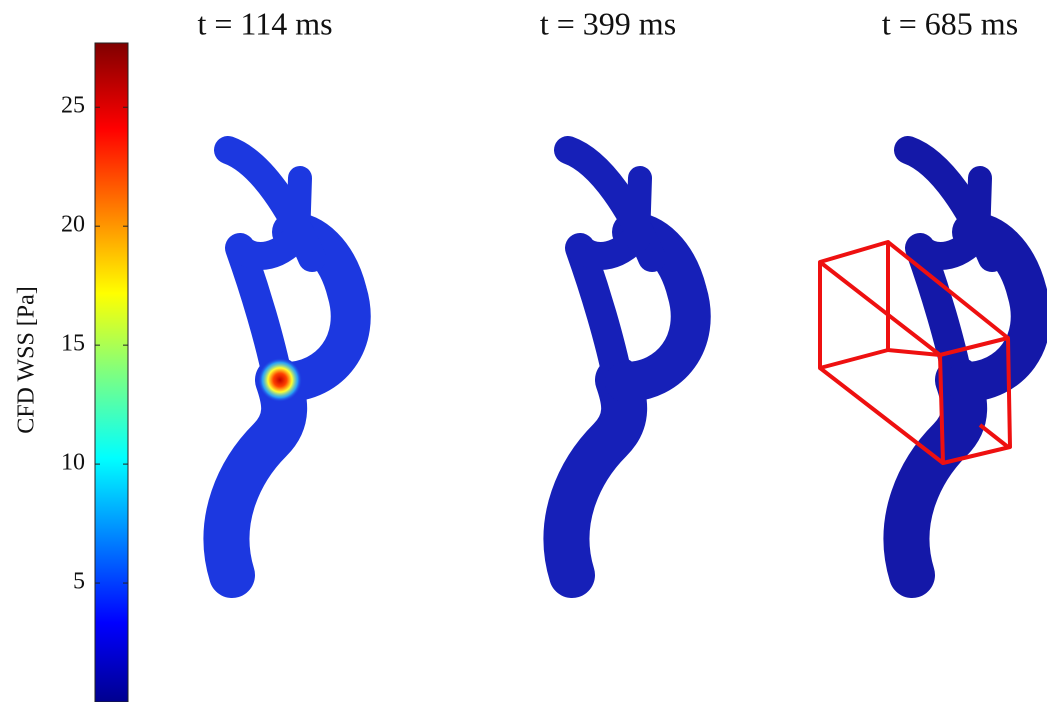 This screenshot has width=1047, height=702. I want to click on panel-title: t = 114 ms, so click(264, 23).